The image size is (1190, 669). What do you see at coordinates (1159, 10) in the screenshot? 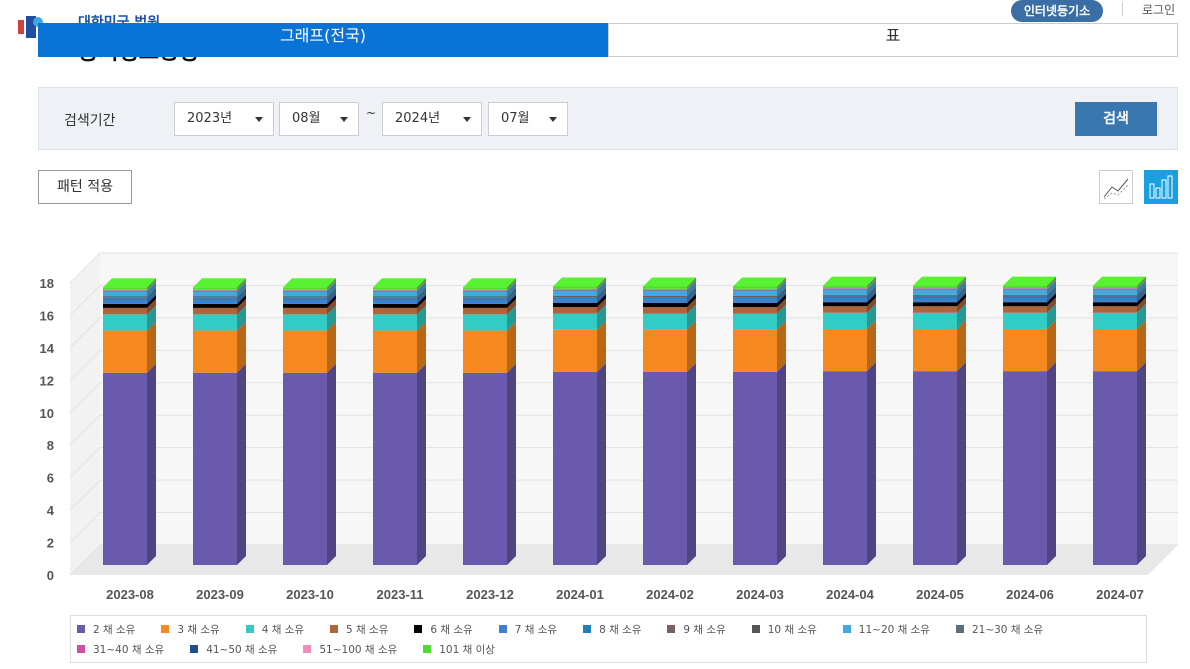
I see `login-link: 로그인` at bounding box center [1159, 10].